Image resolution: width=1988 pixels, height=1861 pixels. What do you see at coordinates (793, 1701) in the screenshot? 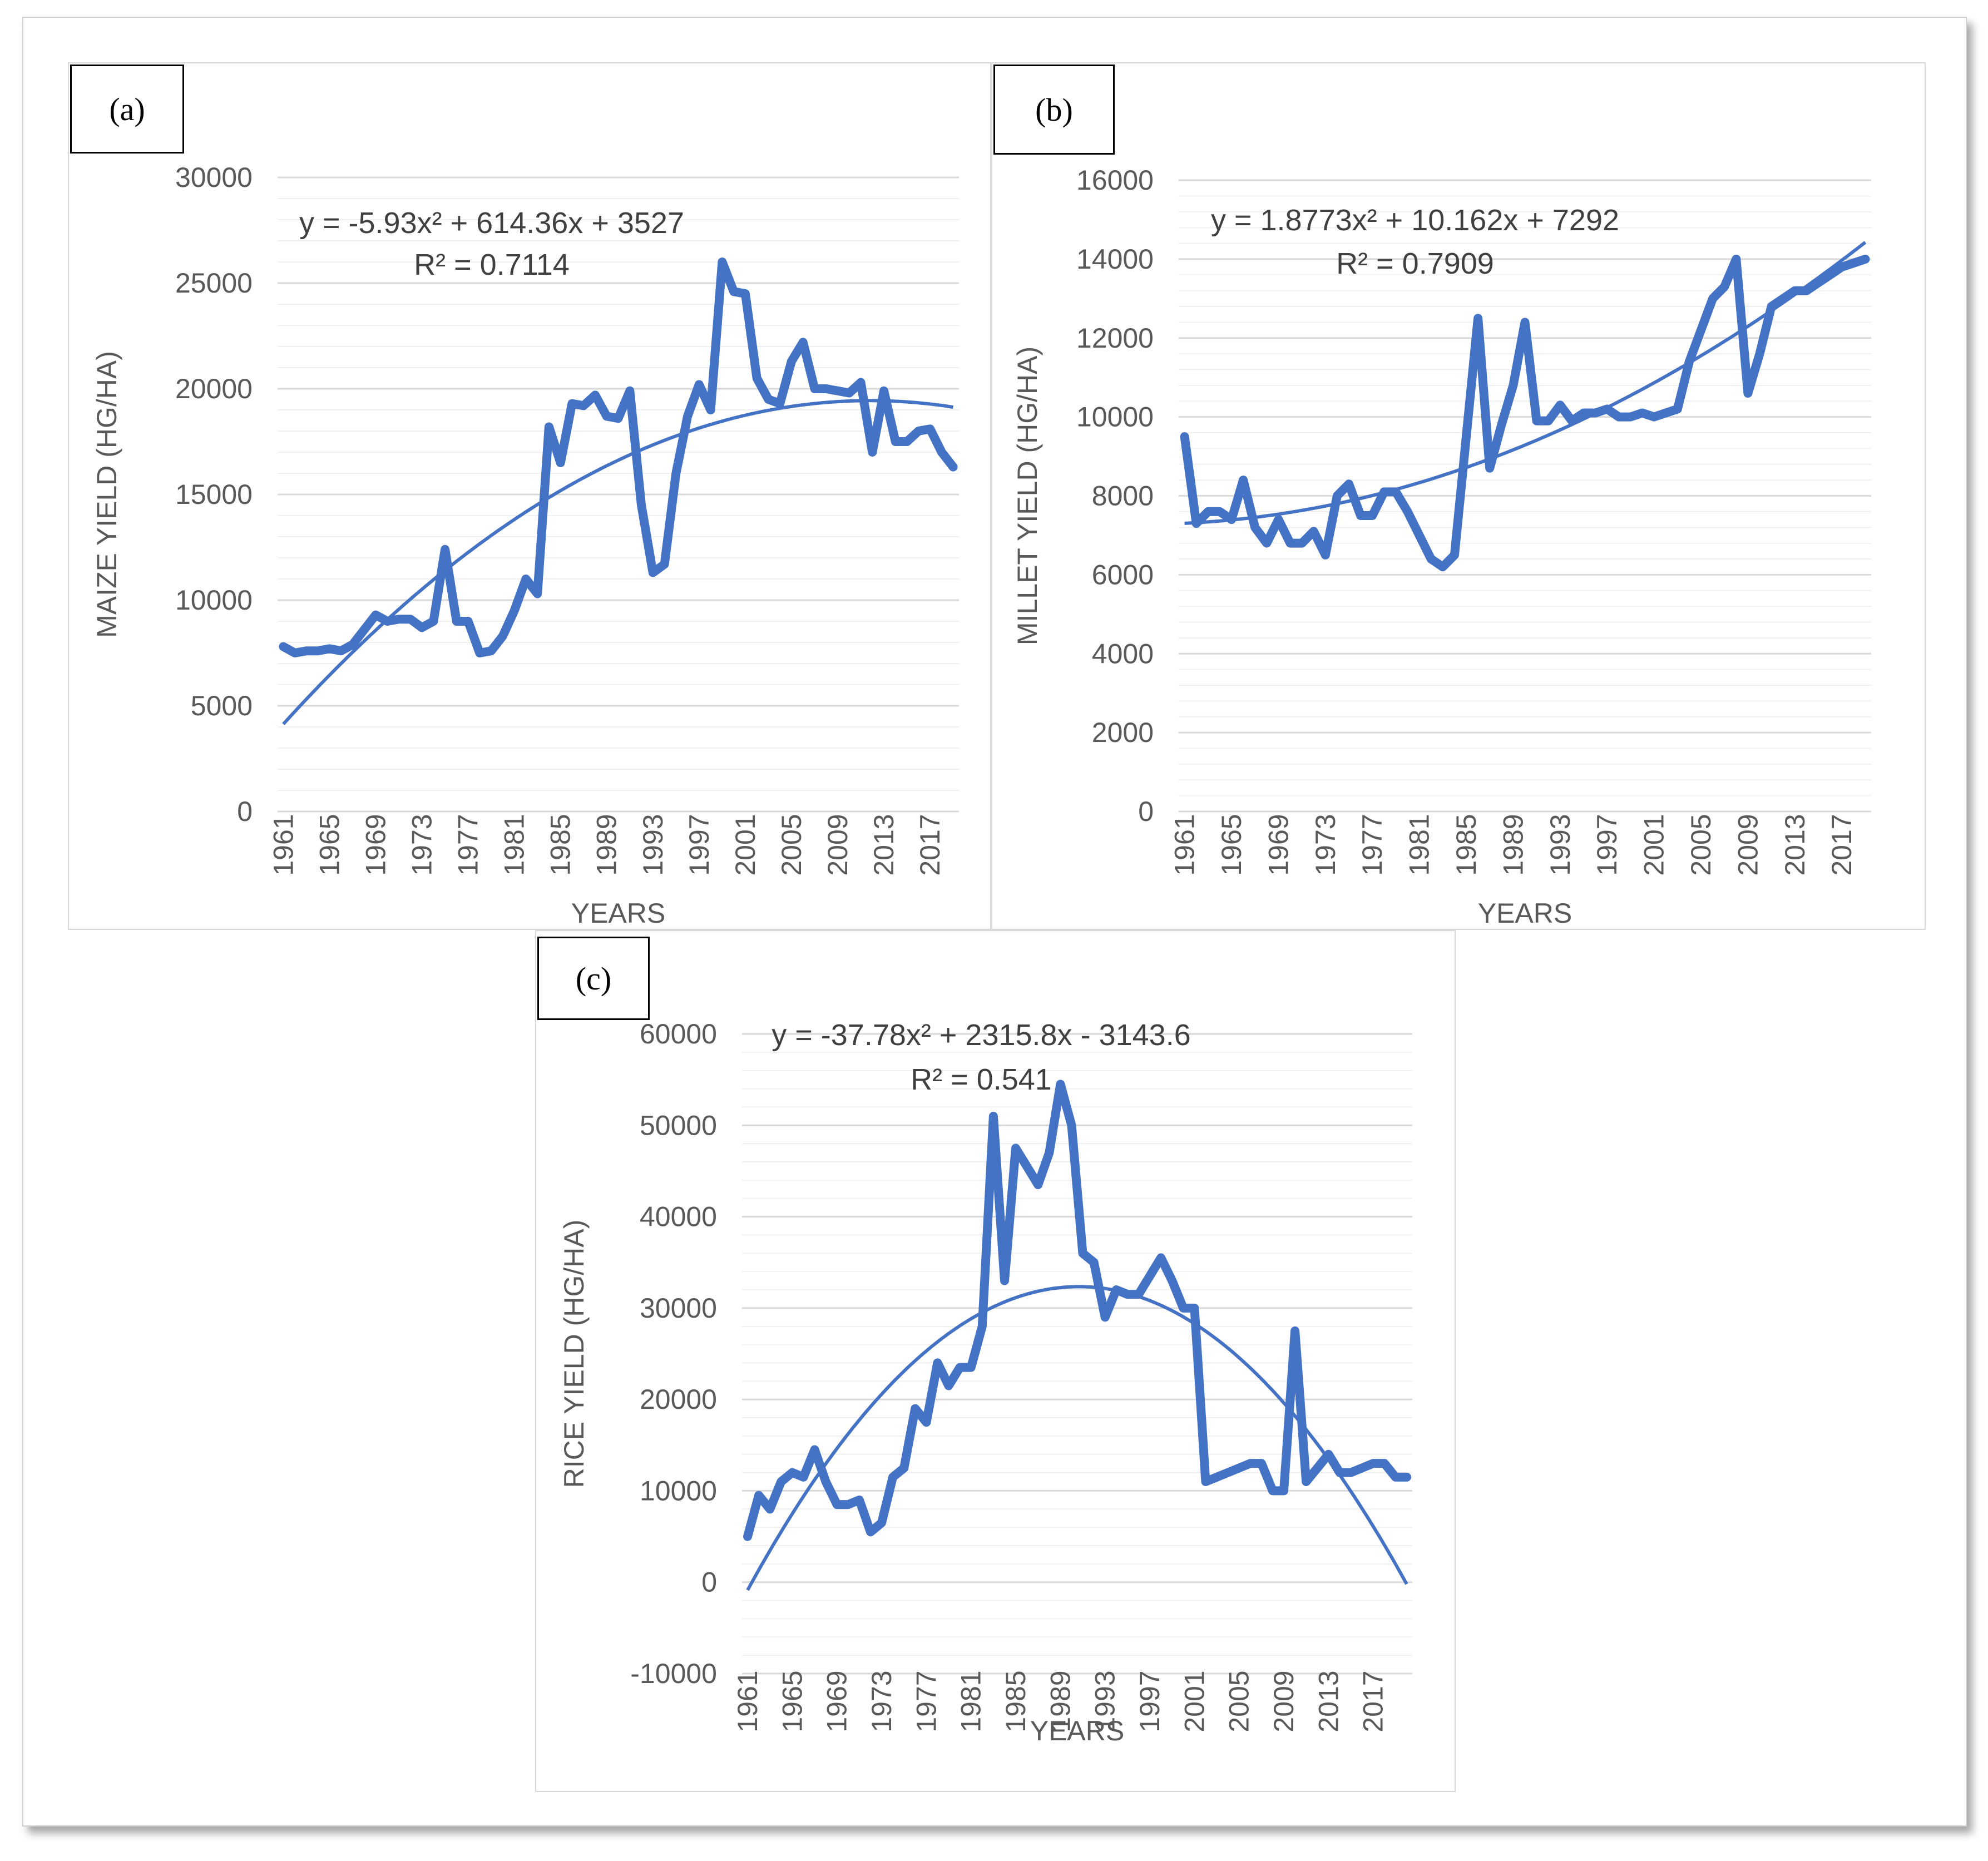
I see `x-tick-label: 1965` at bounding box center [793, 1701].